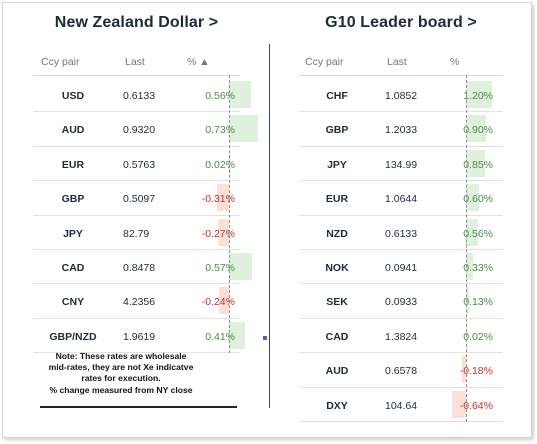  I want to click on last-rate: 134.99, so click(401, 164).